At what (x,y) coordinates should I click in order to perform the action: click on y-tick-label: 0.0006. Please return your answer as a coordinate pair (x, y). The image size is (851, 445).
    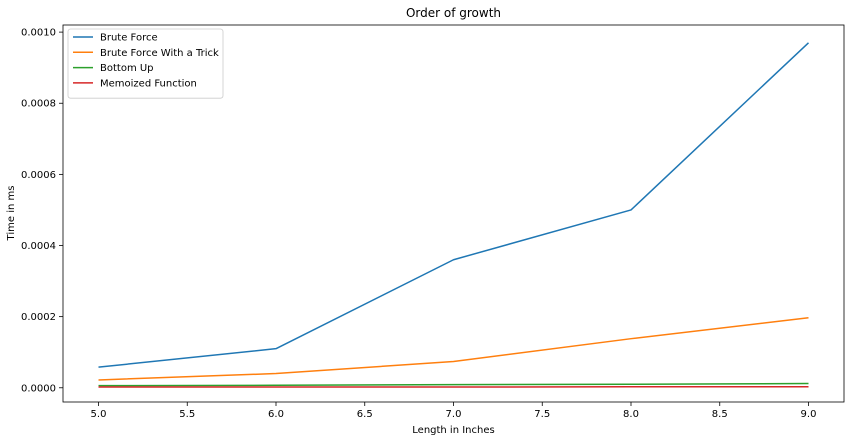
    Looking at the image, I should click on (38, 175).